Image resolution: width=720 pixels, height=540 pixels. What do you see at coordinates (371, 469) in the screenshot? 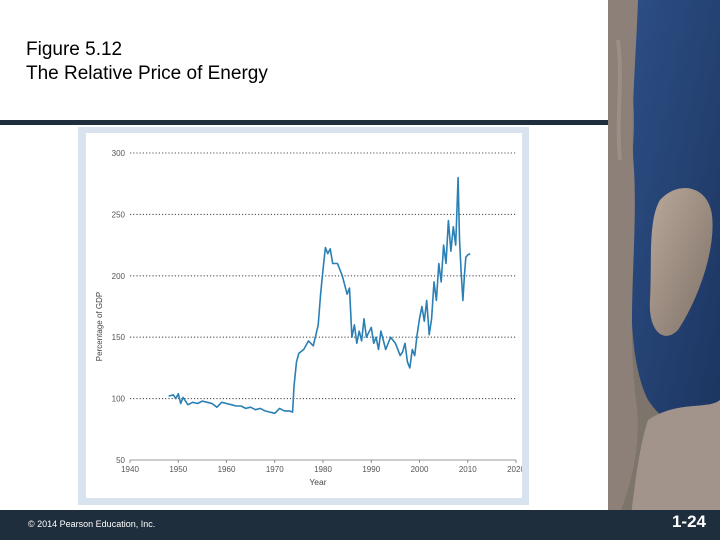
I see `x-tick-label: 1990` at bounding box center [371, 469].